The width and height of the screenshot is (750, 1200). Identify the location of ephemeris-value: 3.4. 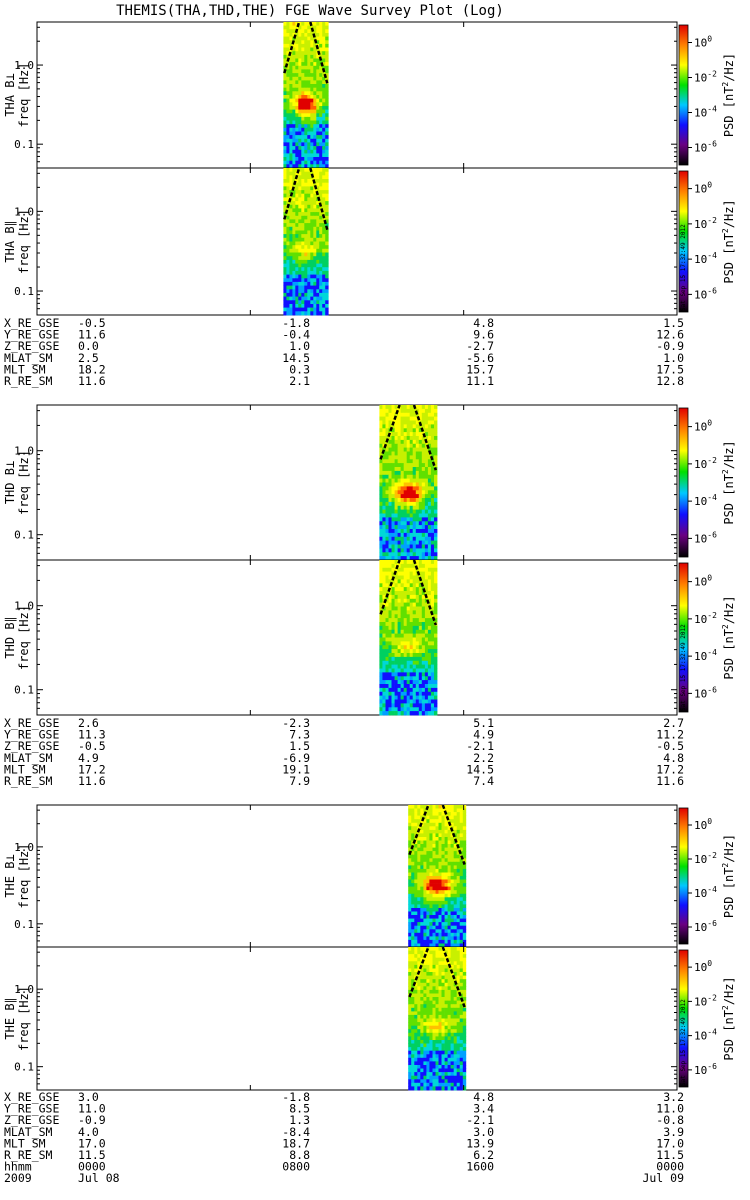
(483, 1109).